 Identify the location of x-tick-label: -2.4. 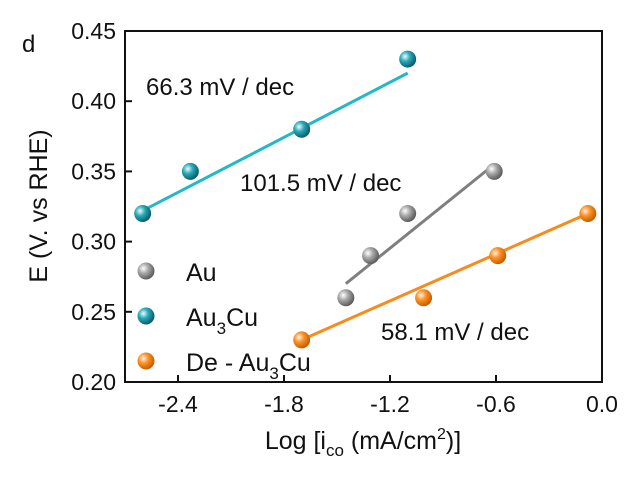
(178, 404).